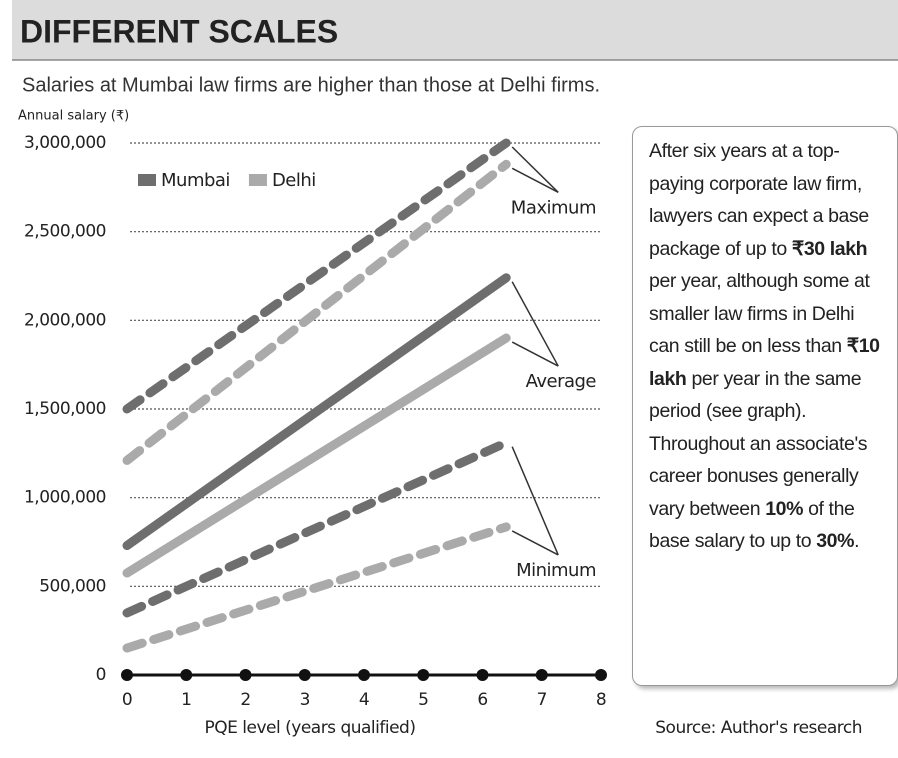  I want to click on x-tick-label: 5, so click(423, 700).